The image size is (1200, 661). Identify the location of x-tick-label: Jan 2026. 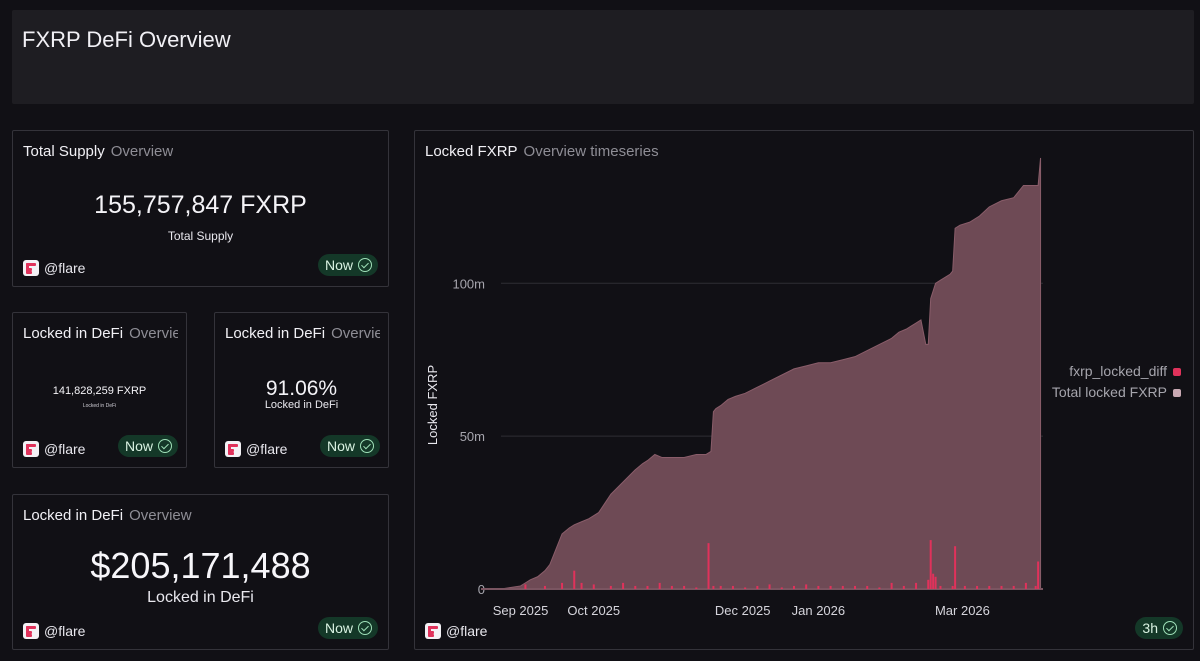
(819, 610).